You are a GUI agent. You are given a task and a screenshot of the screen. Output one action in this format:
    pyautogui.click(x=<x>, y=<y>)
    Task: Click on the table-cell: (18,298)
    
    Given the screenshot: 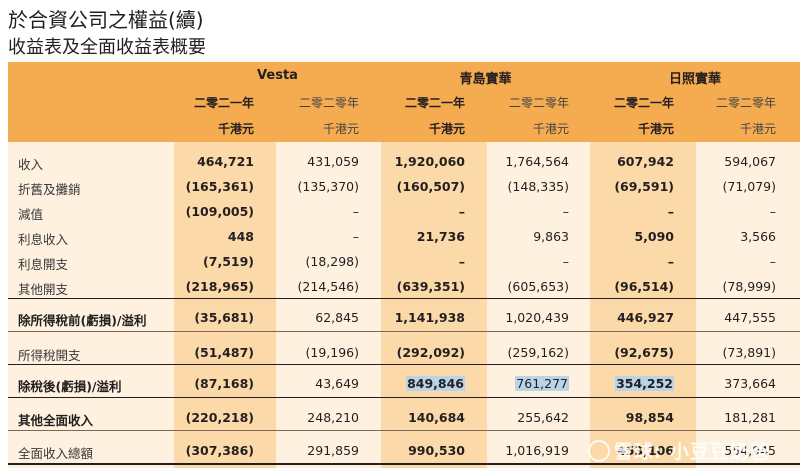 What is the action you would take?
    pyautogui.click(x=332, y=261)
    